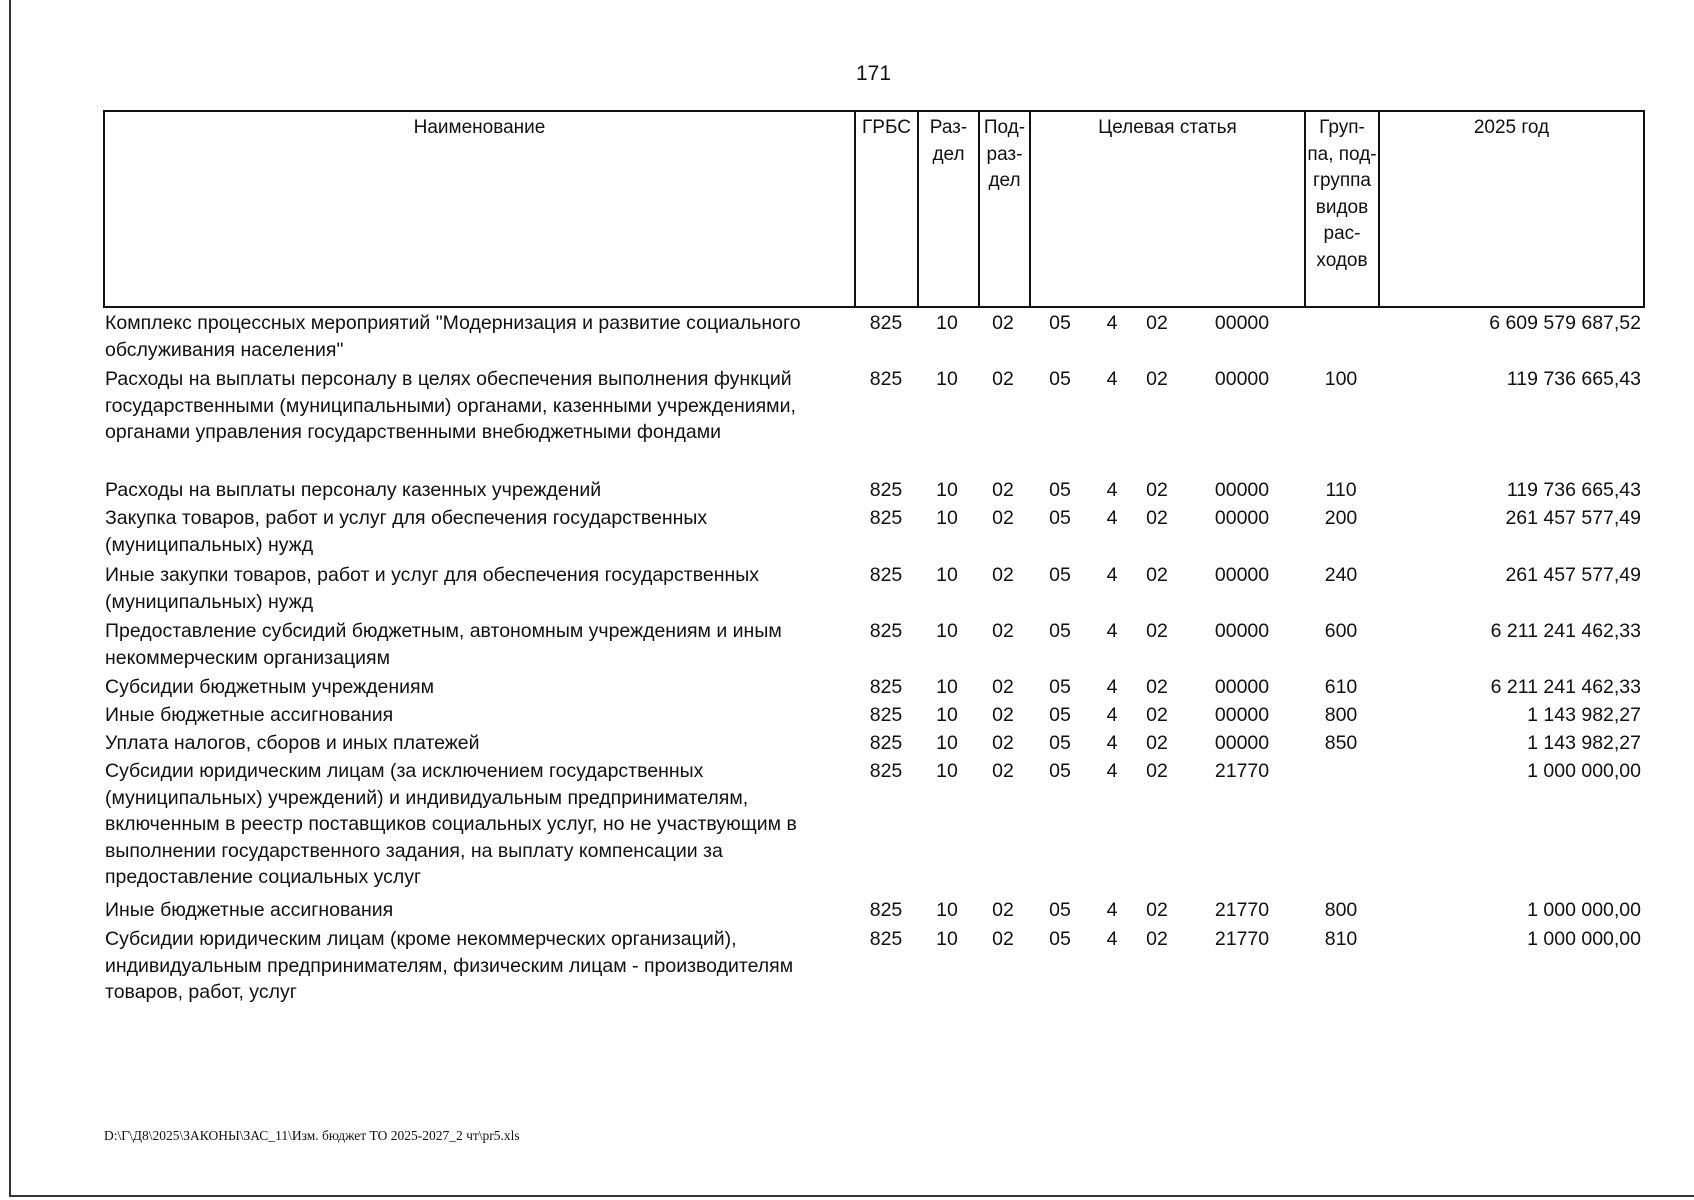 This screenshot has width=1694, height=1200. Describe the element at coordinates (1168, 209) in the screenshot. I see `header-target-article: Целевая статья` at that location.